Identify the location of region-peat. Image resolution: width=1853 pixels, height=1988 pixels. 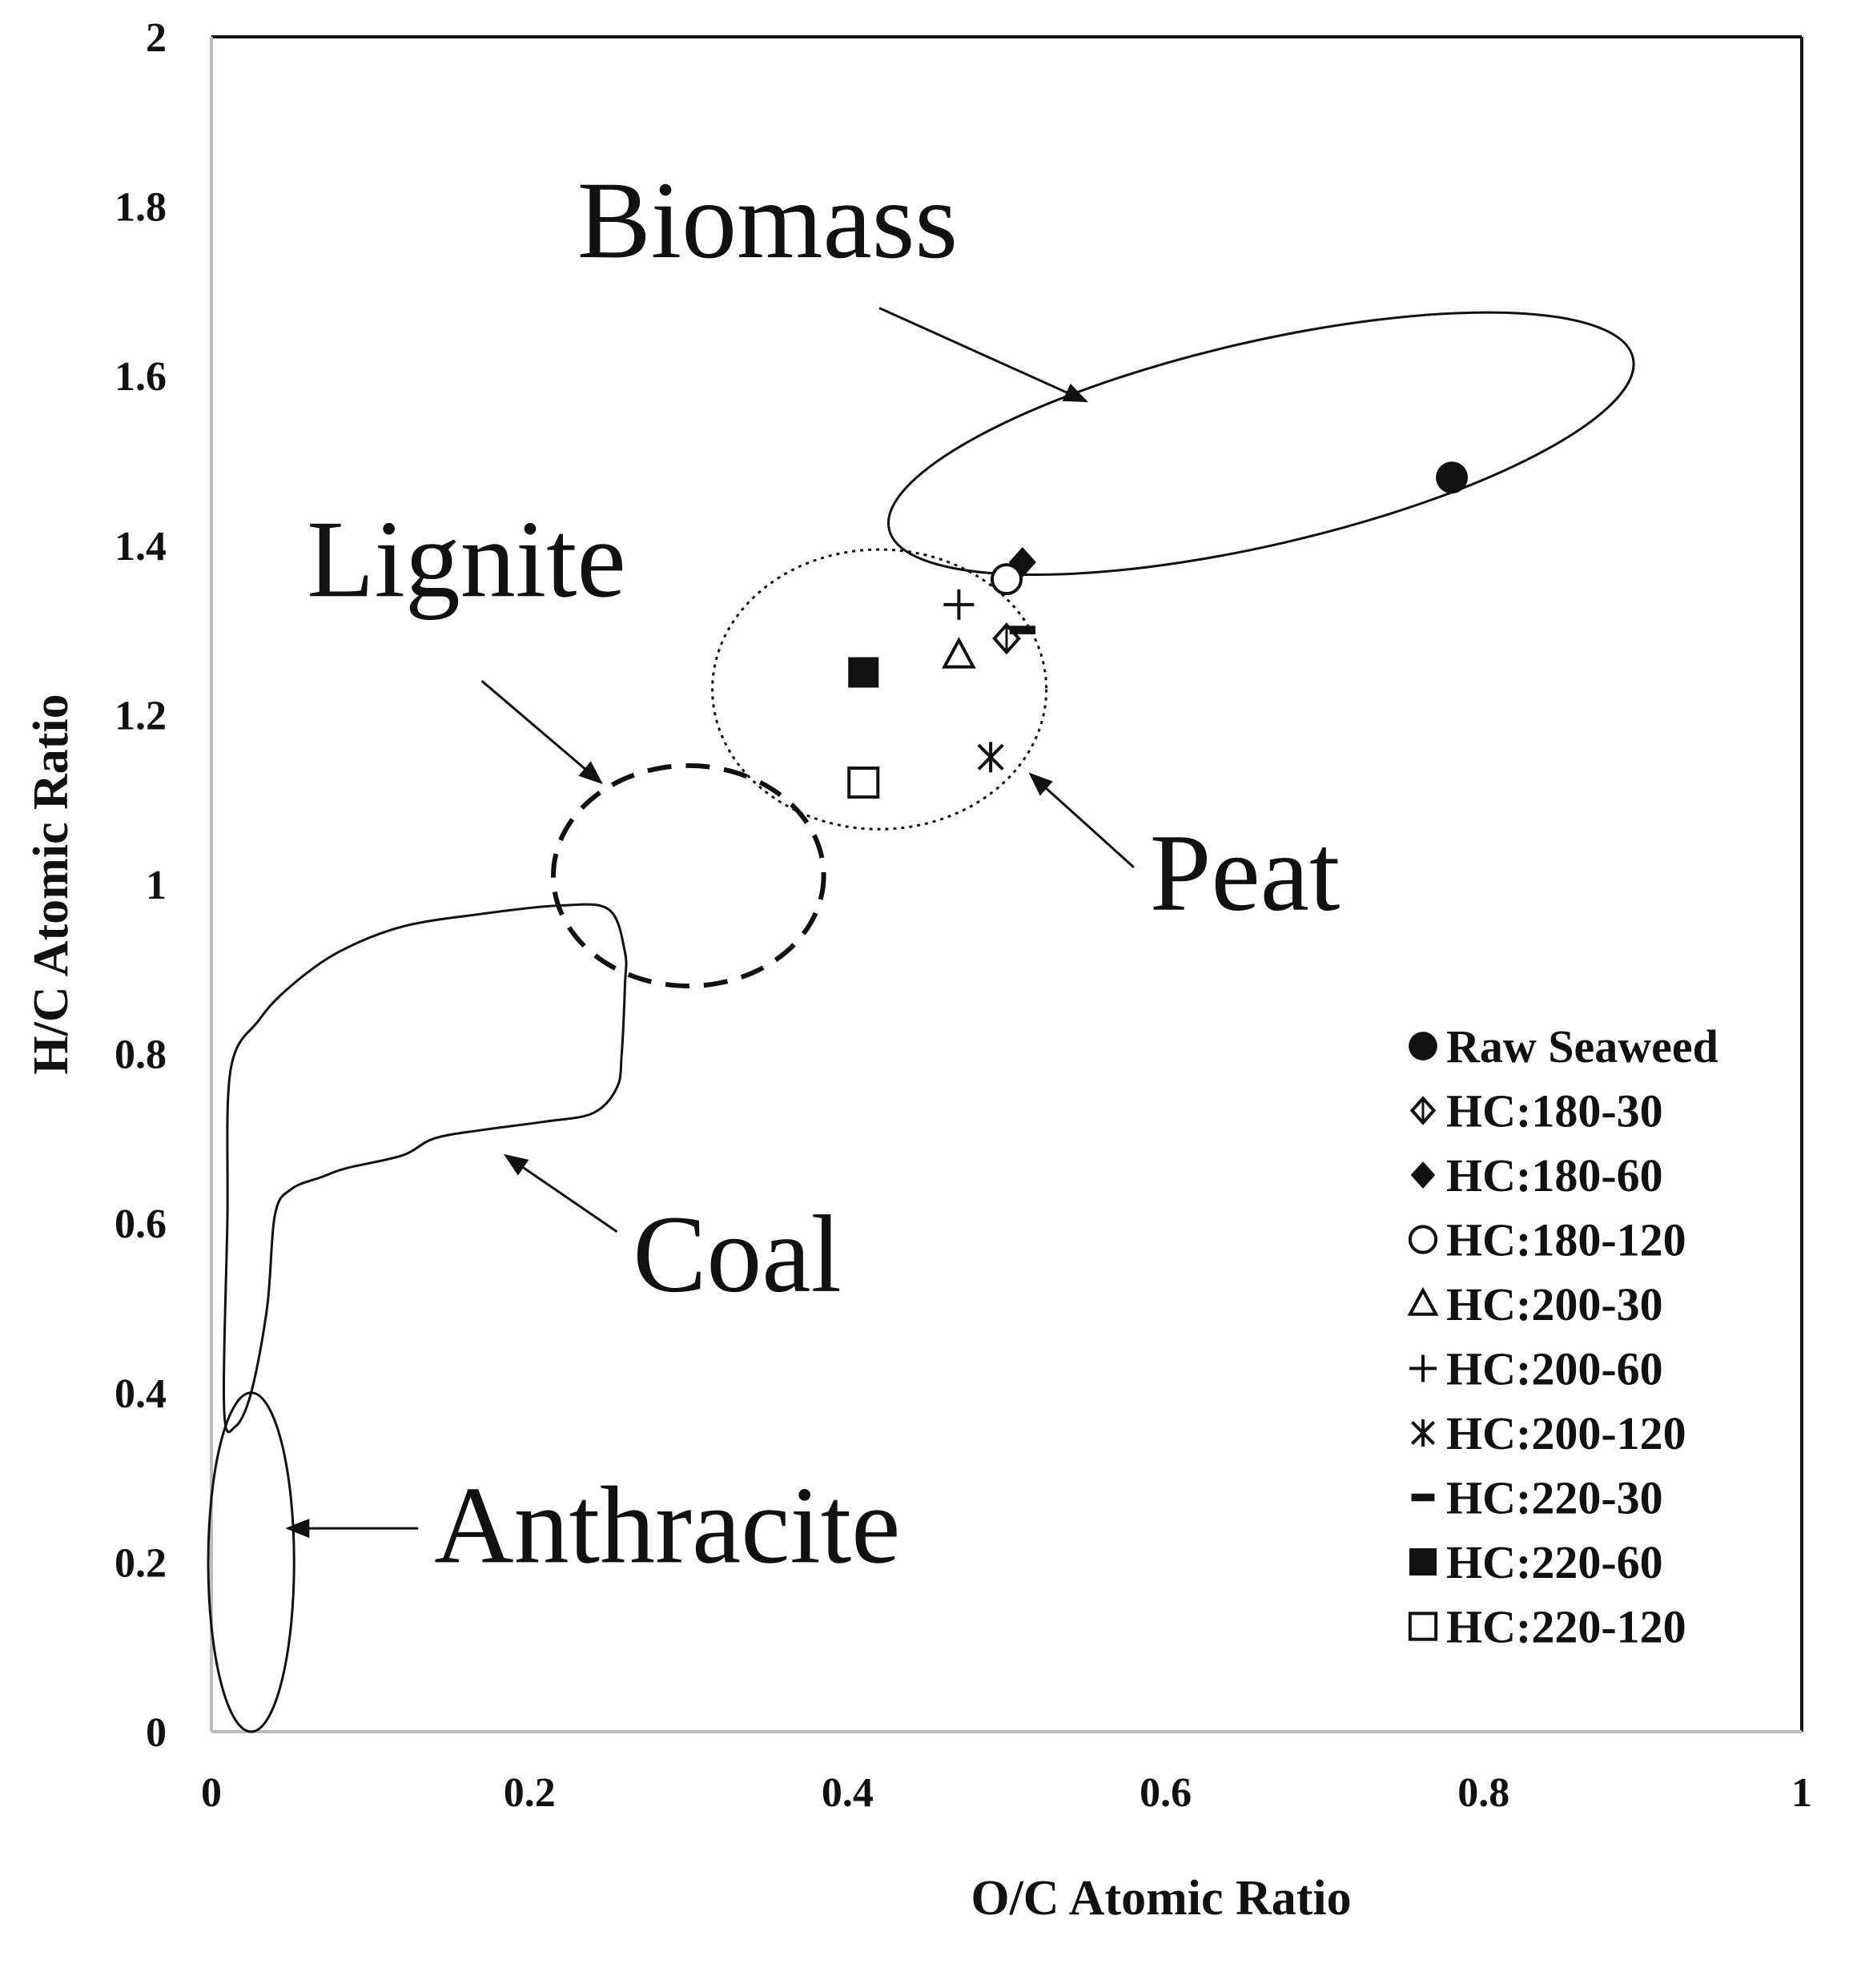
(879, 689).